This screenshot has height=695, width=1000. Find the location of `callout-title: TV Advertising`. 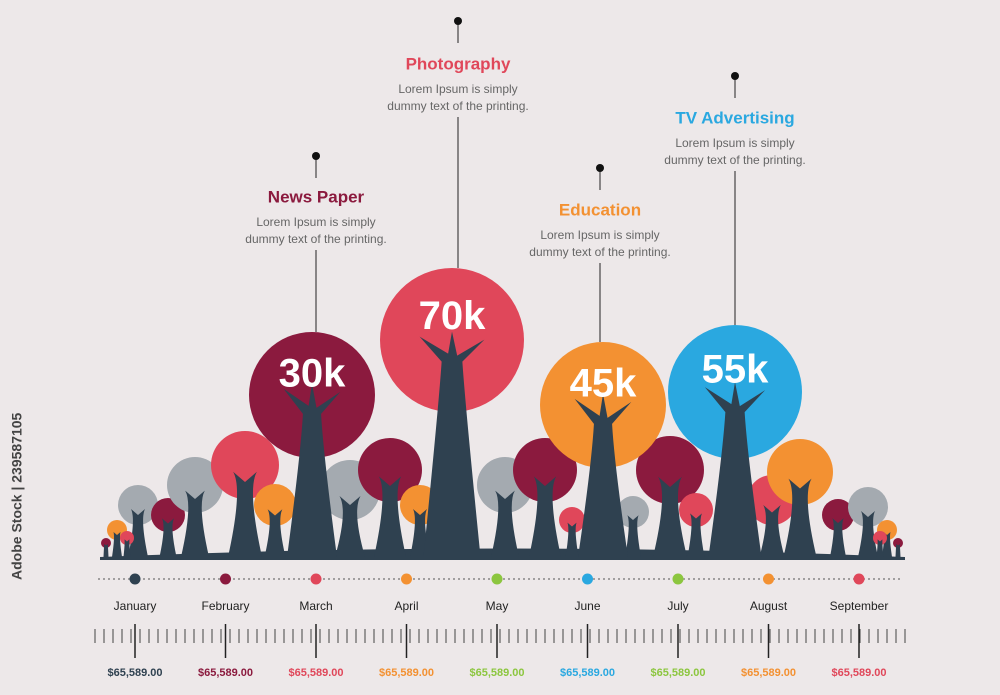

callout-title: TV Advertising is located at coordinates (734, 117).